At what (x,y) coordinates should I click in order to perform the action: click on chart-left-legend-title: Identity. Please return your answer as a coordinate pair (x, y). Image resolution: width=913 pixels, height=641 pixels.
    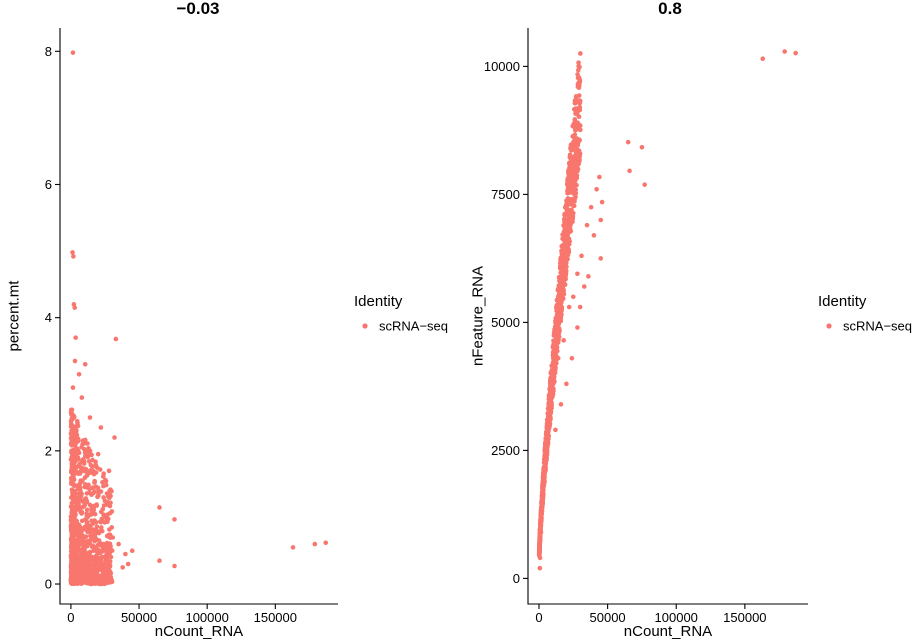
    Looking at the image, I should click on (378, 301).